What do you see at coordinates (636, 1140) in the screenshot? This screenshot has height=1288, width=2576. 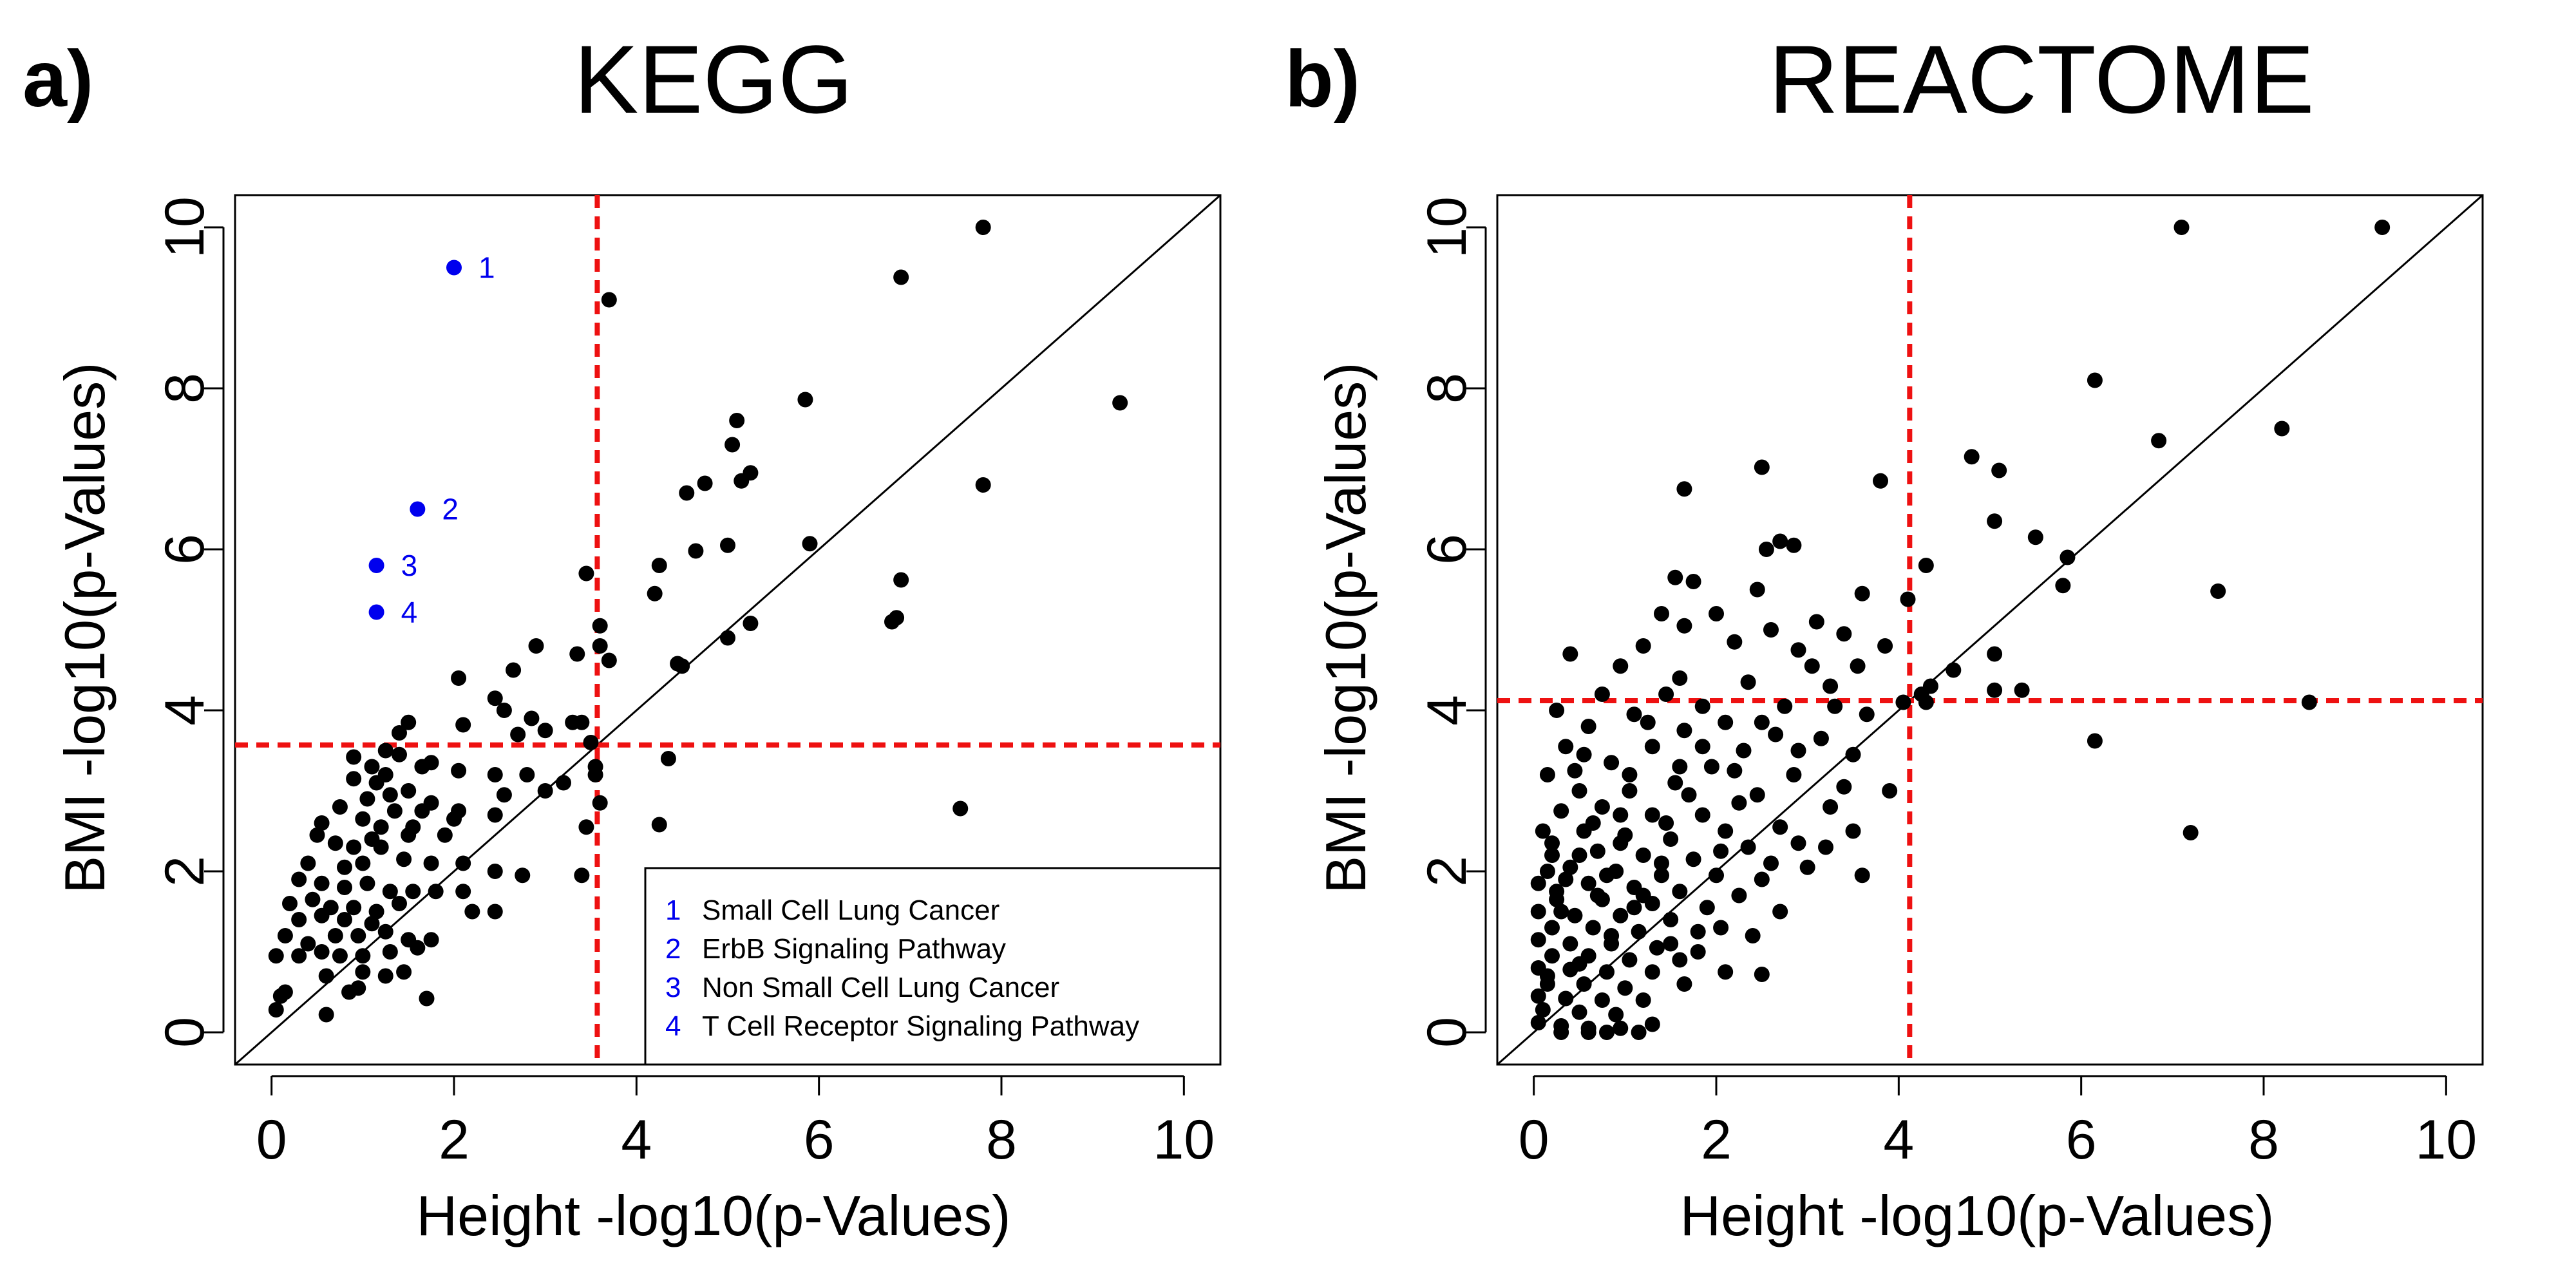 I see `x-tick-label: 4` at bounding box center [636, 1140].